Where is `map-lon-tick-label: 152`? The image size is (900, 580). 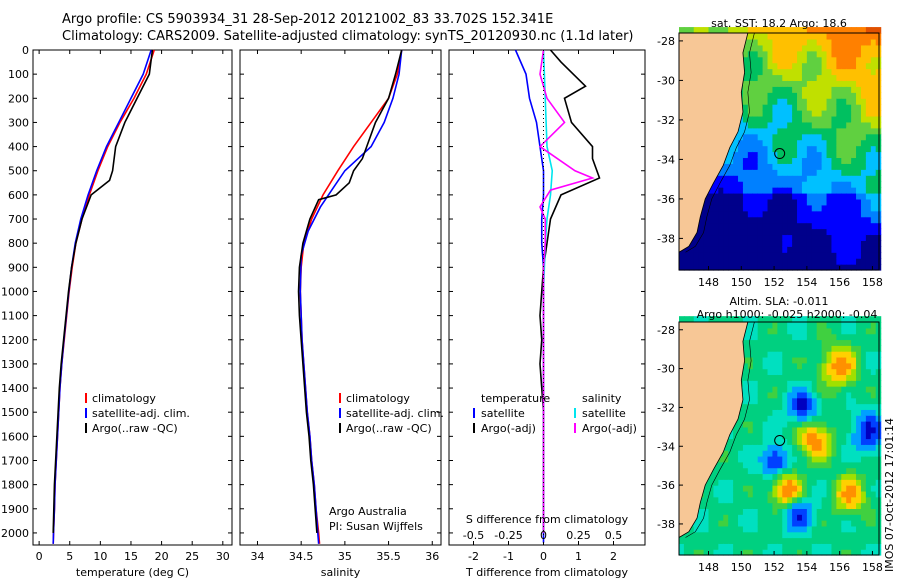
map-lon-tick-label: 152 is located at coordinates (774, 567).